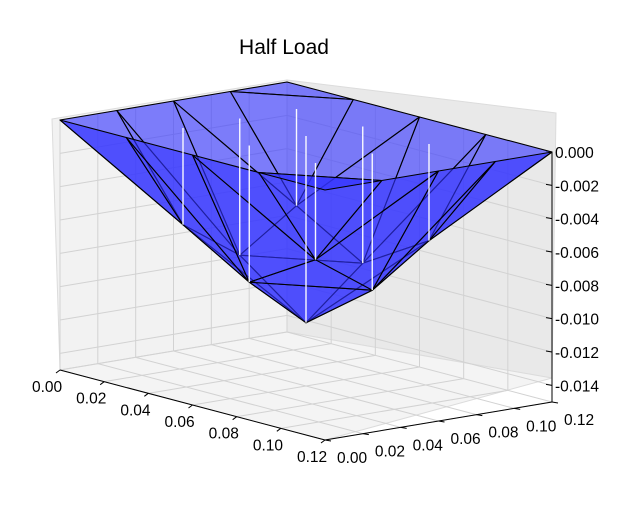 The image size is (636, 506). Describe the element at coordinates (577, 220) in the screenshot. I see `z-tick-label: -0.004` at that location.